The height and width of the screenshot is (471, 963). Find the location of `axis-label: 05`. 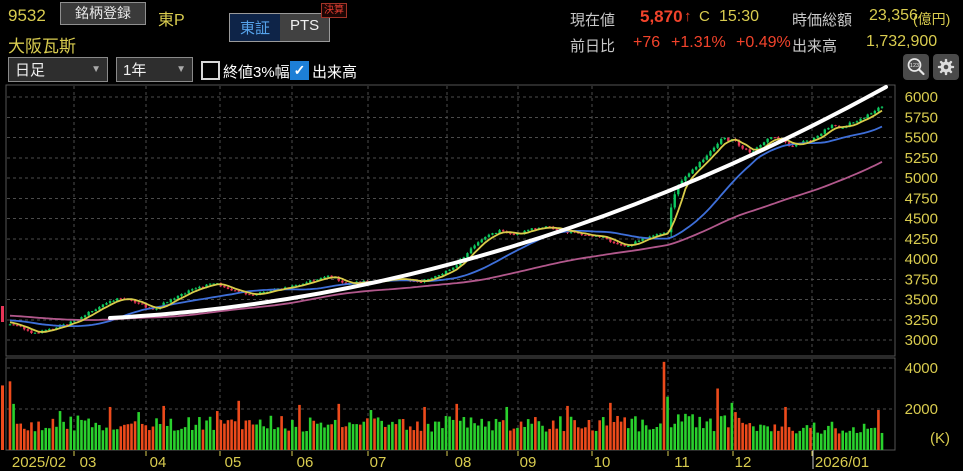

axis-label: 05 is located at coordinates (233, 462).